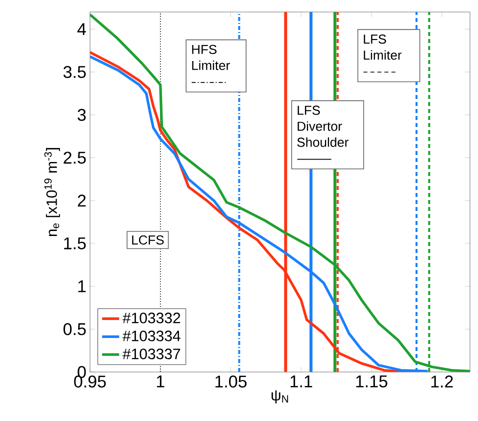  Describe the element at coordinates (148, 240) in the screenshot. I see `ref-line-label: LCFS` at that location.